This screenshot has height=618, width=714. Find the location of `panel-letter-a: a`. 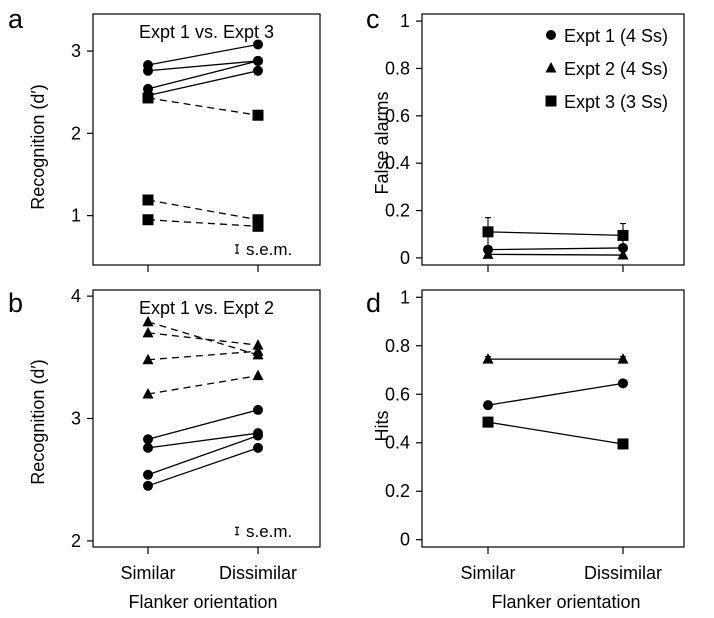

panel-letter-a: a is located at coordinates (16, 19).